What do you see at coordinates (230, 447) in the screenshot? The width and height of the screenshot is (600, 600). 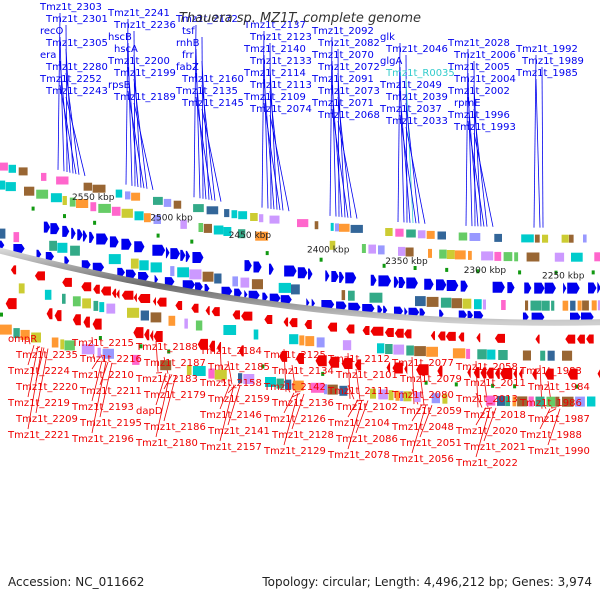 I see `gene-label: Tmz1t_2157` at bounding box center [230, 447].